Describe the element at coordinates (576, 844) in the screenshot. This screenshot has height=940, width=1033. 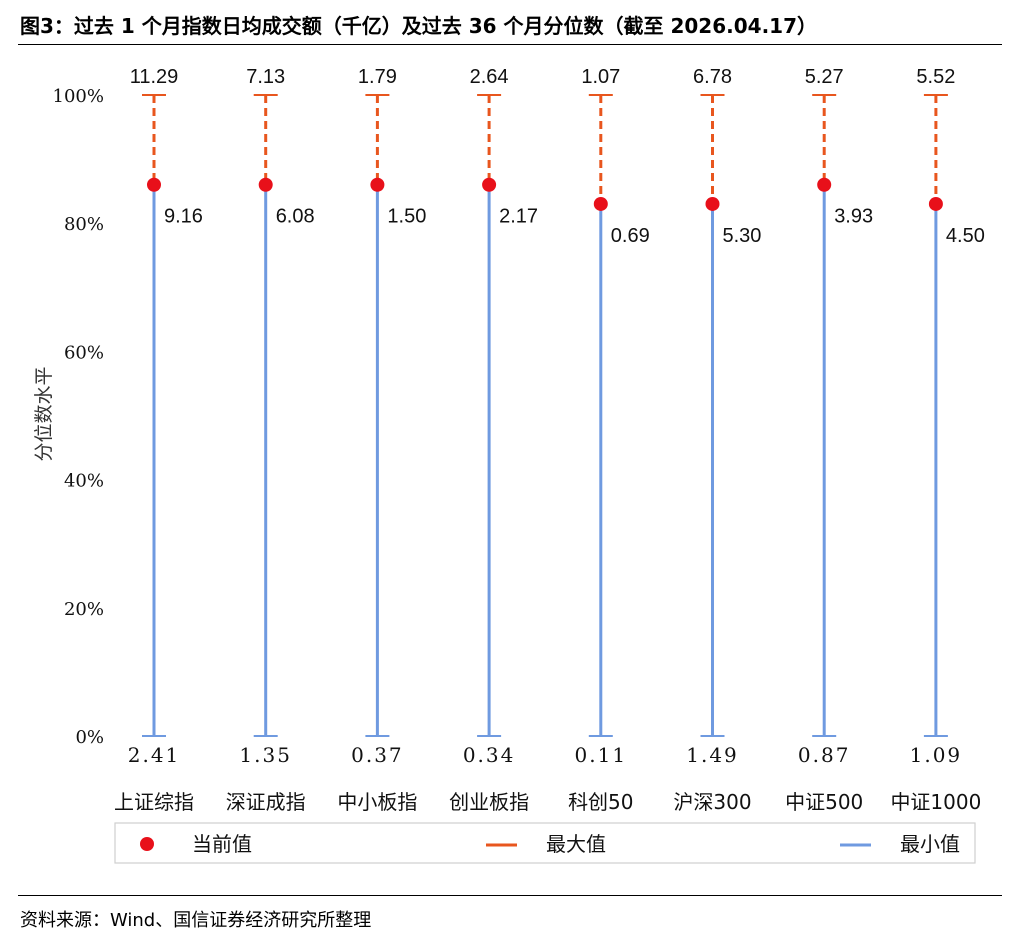
I see `legend-max-label: 最大值` at that location.